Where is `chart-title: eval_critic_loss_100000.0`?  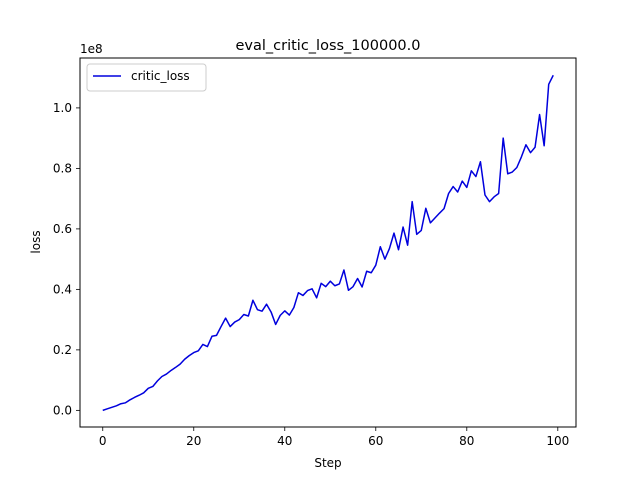 chart-title: eval_critic_loss_100000.0 is located at coordinates (327, 46).